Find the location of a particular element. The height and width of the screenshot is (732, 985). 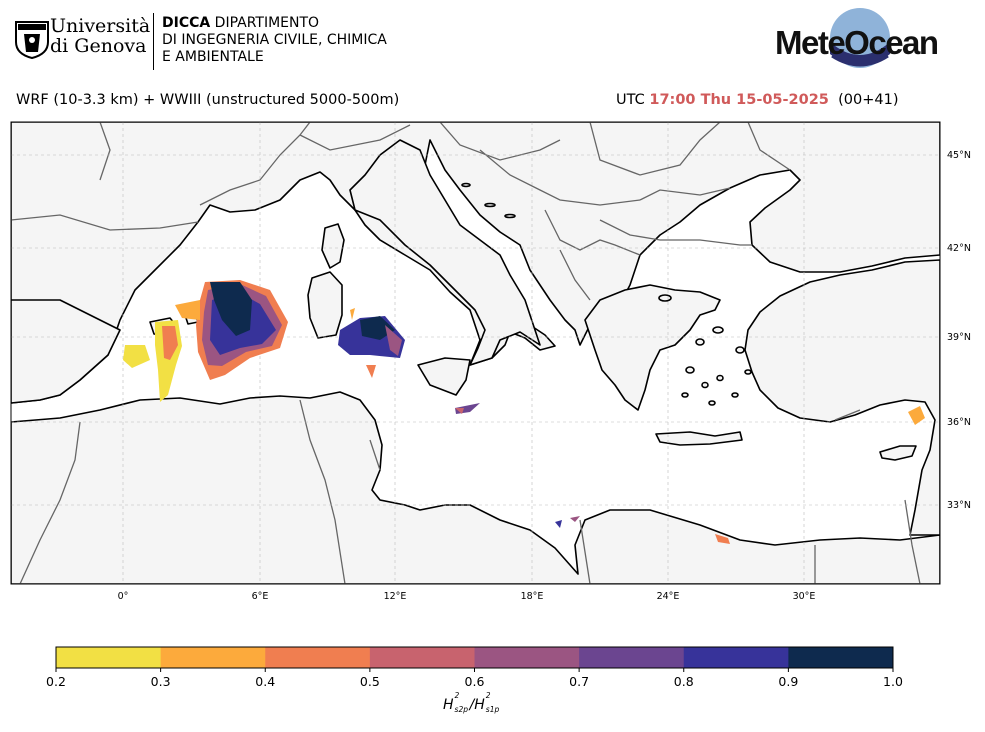

dicca-line2: DI INGEGNERIA CIVILE, CHIMICA is located at coordinates (274, 40).